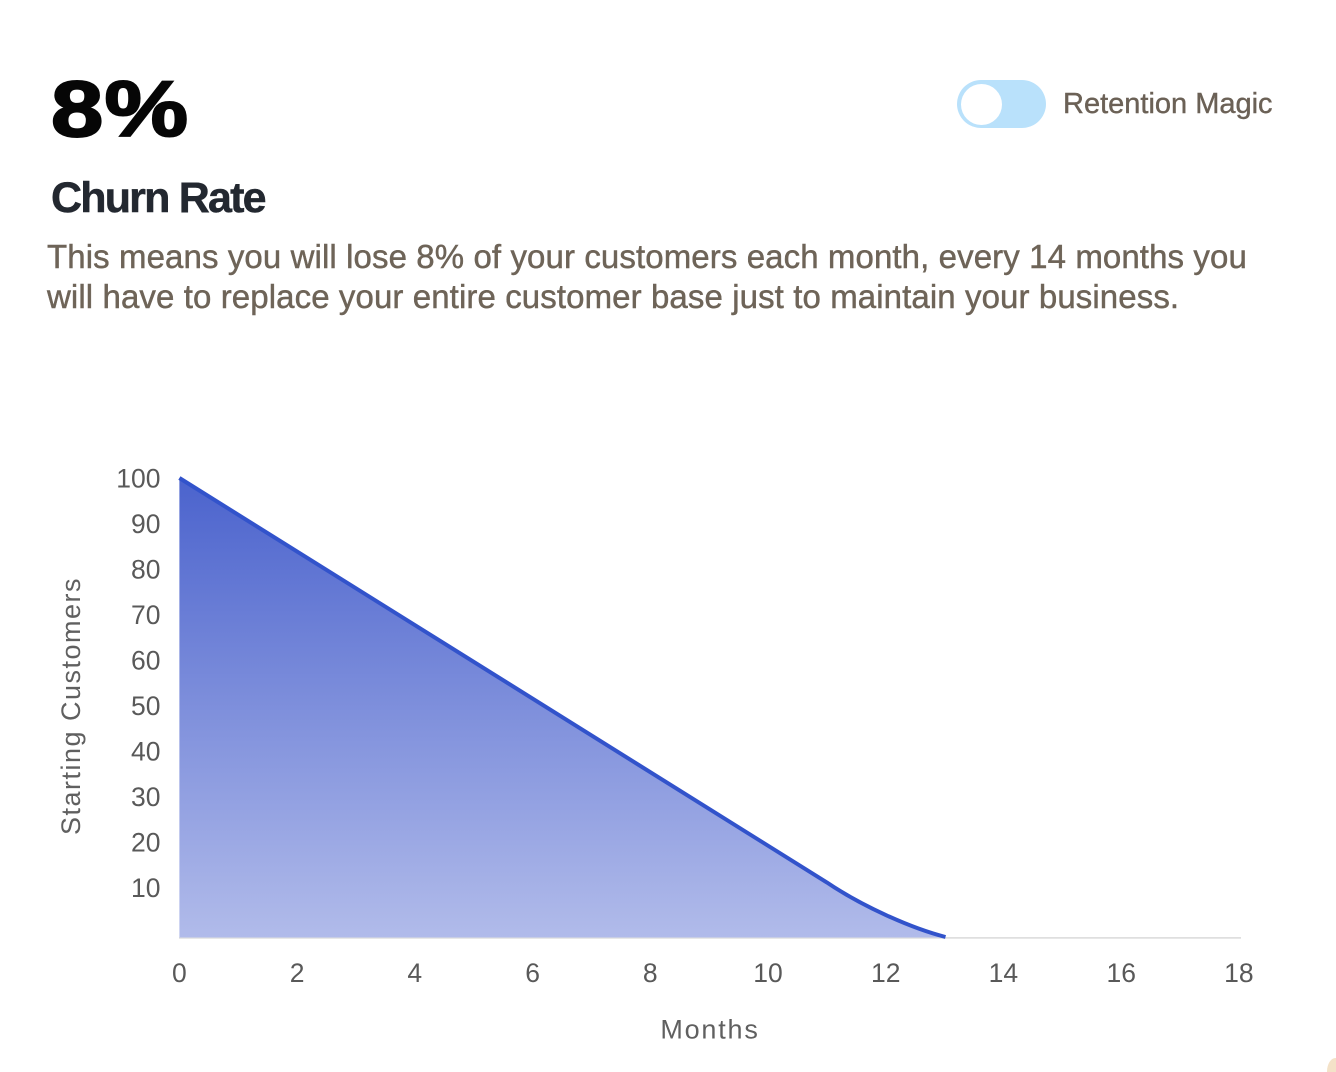 The image size is (1336, 1072). Describe the element at coordinates (709, 1030) in the screenshot. I see `svg-text: Months` at that location.